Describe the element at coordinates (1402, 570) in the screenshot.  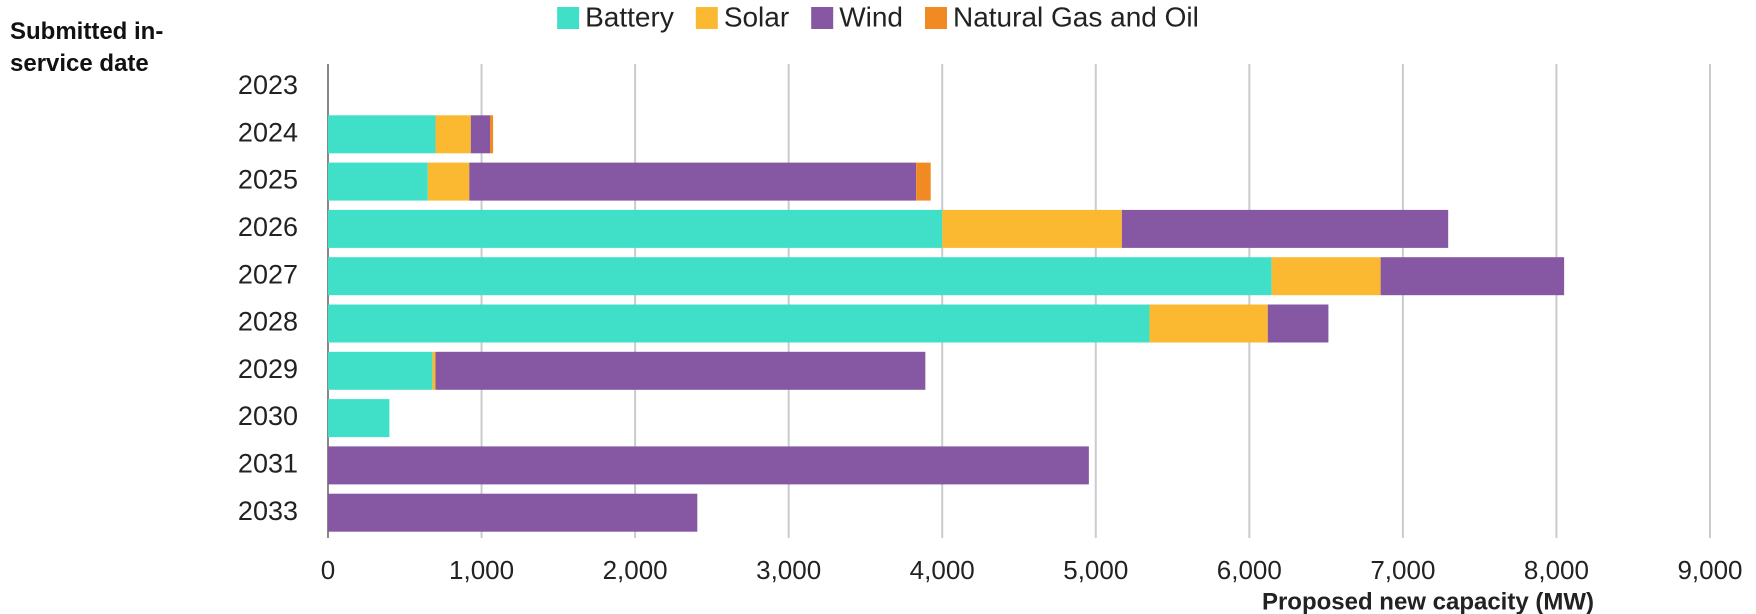
I see `x-tick-label: 7,000` at that location.